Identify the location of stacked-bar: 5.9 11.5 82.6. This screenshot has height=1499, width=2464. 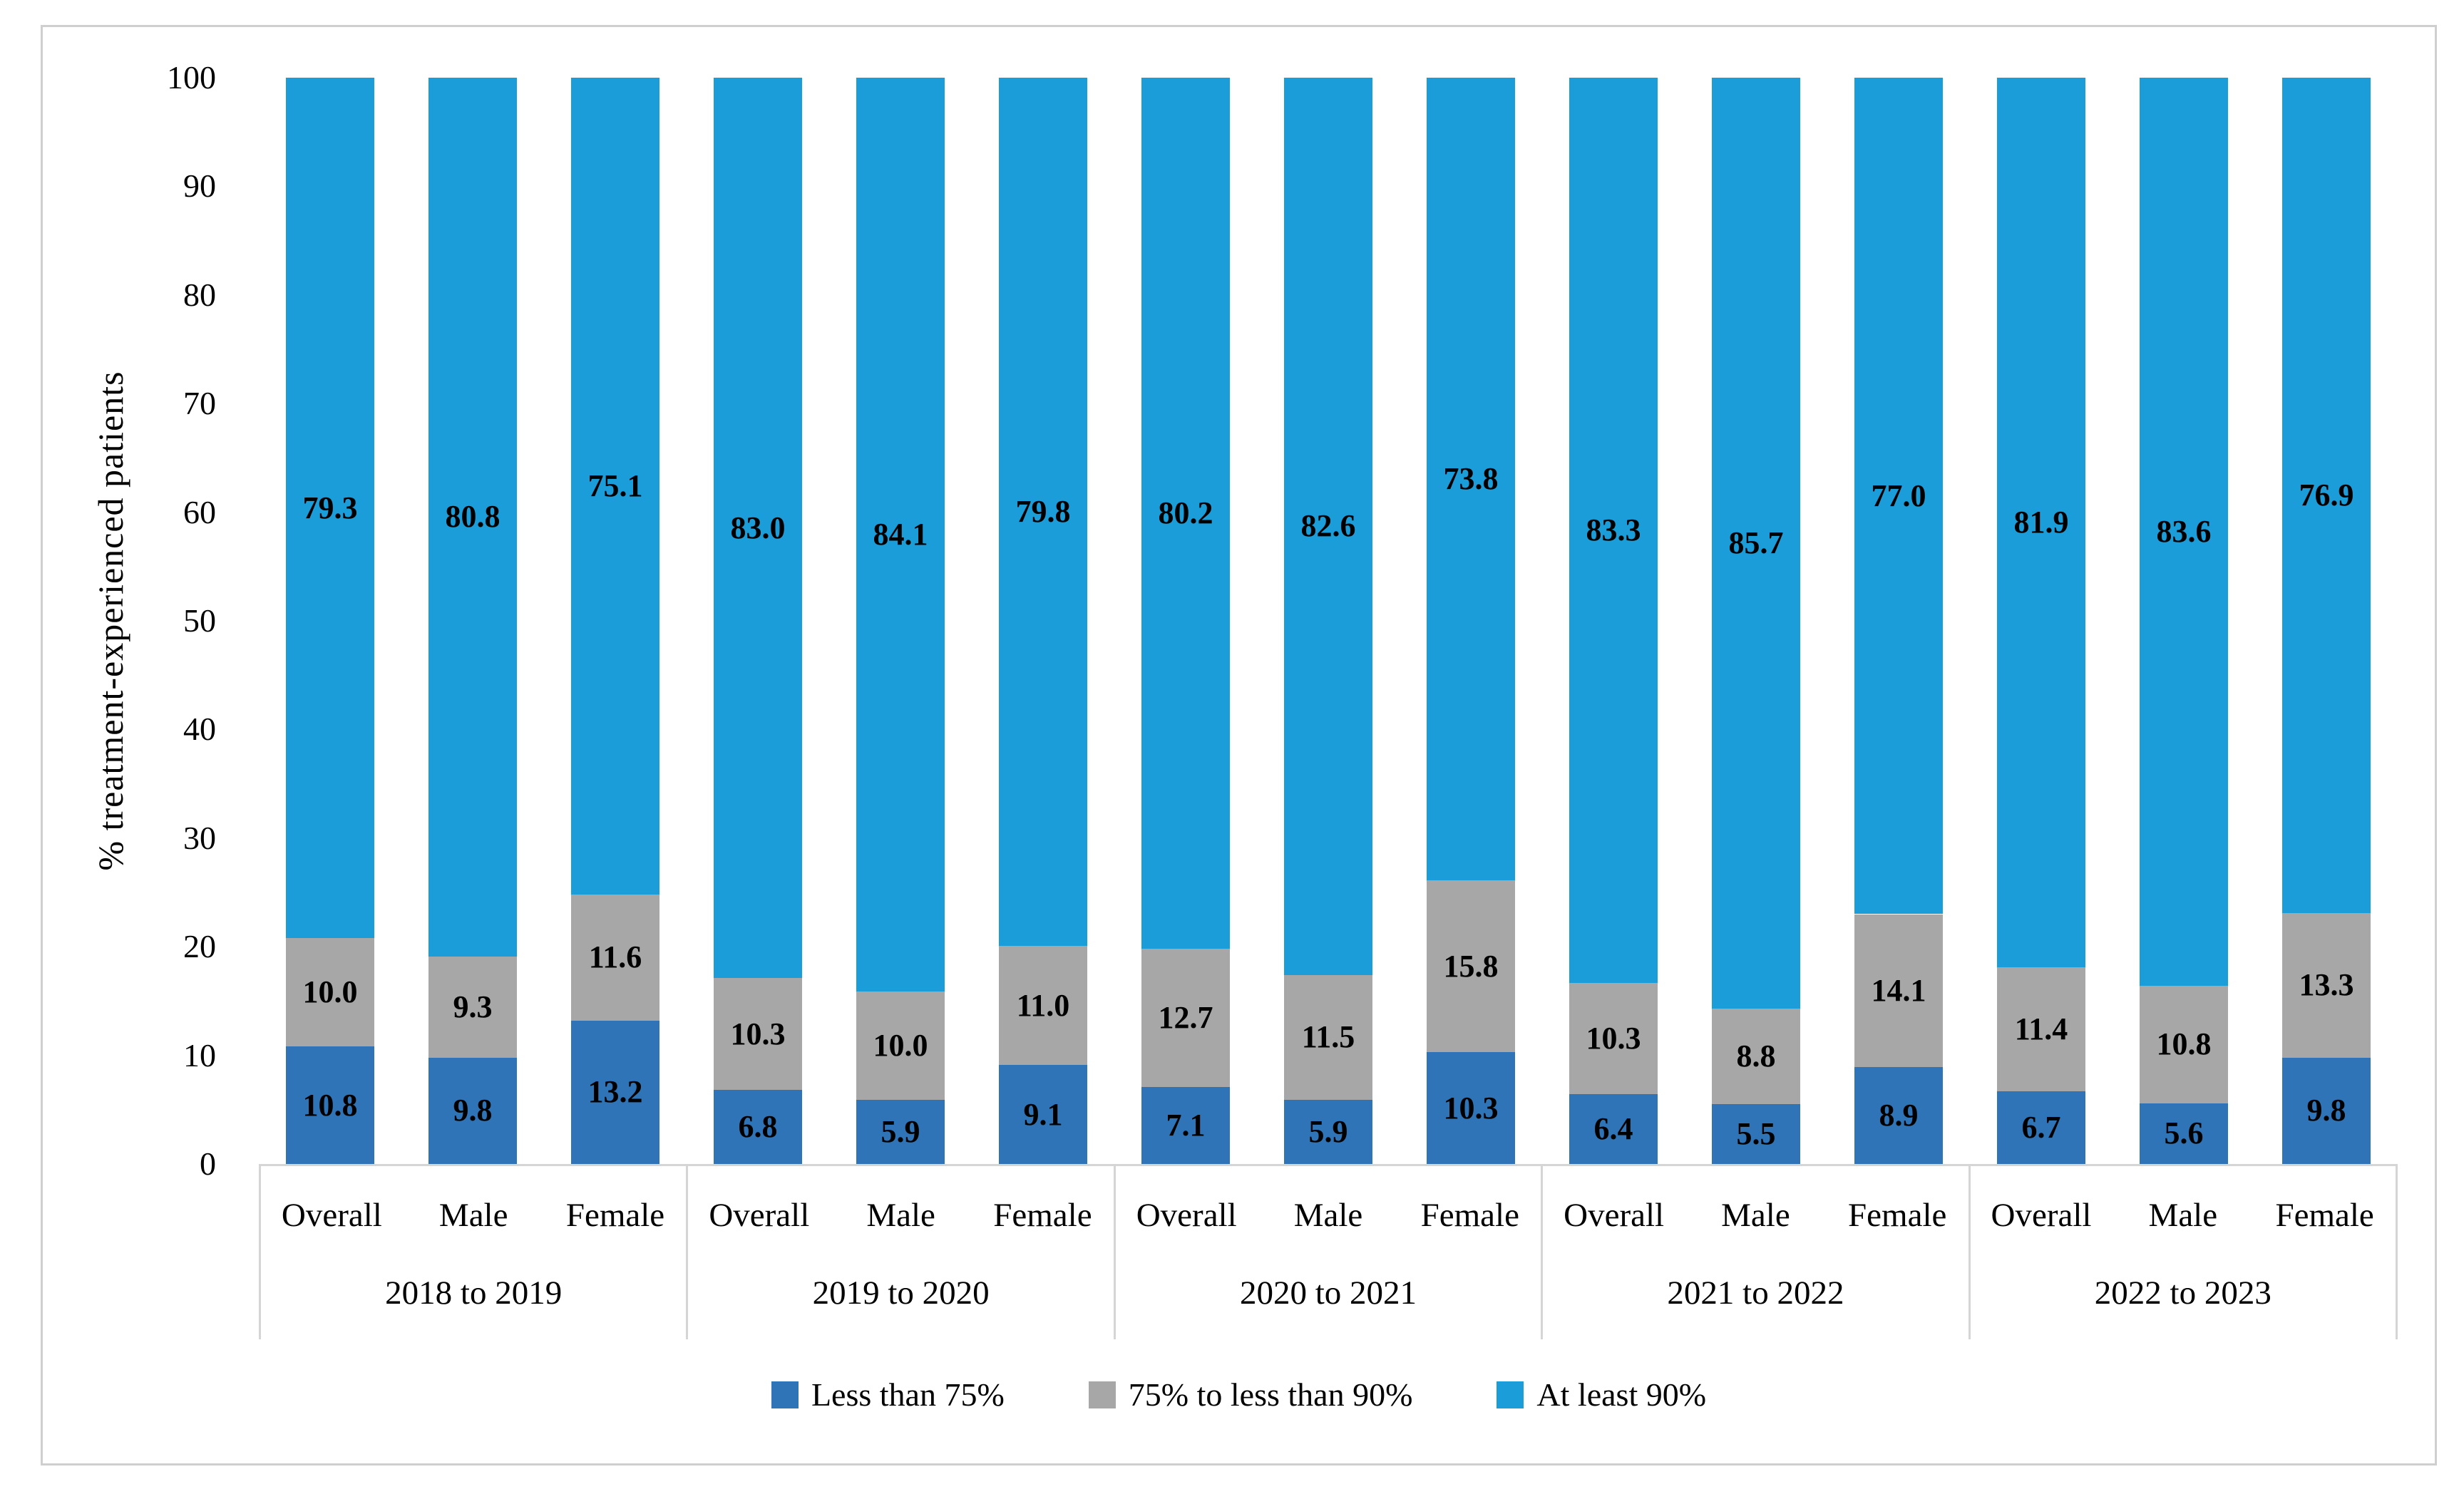
(1328, 621).